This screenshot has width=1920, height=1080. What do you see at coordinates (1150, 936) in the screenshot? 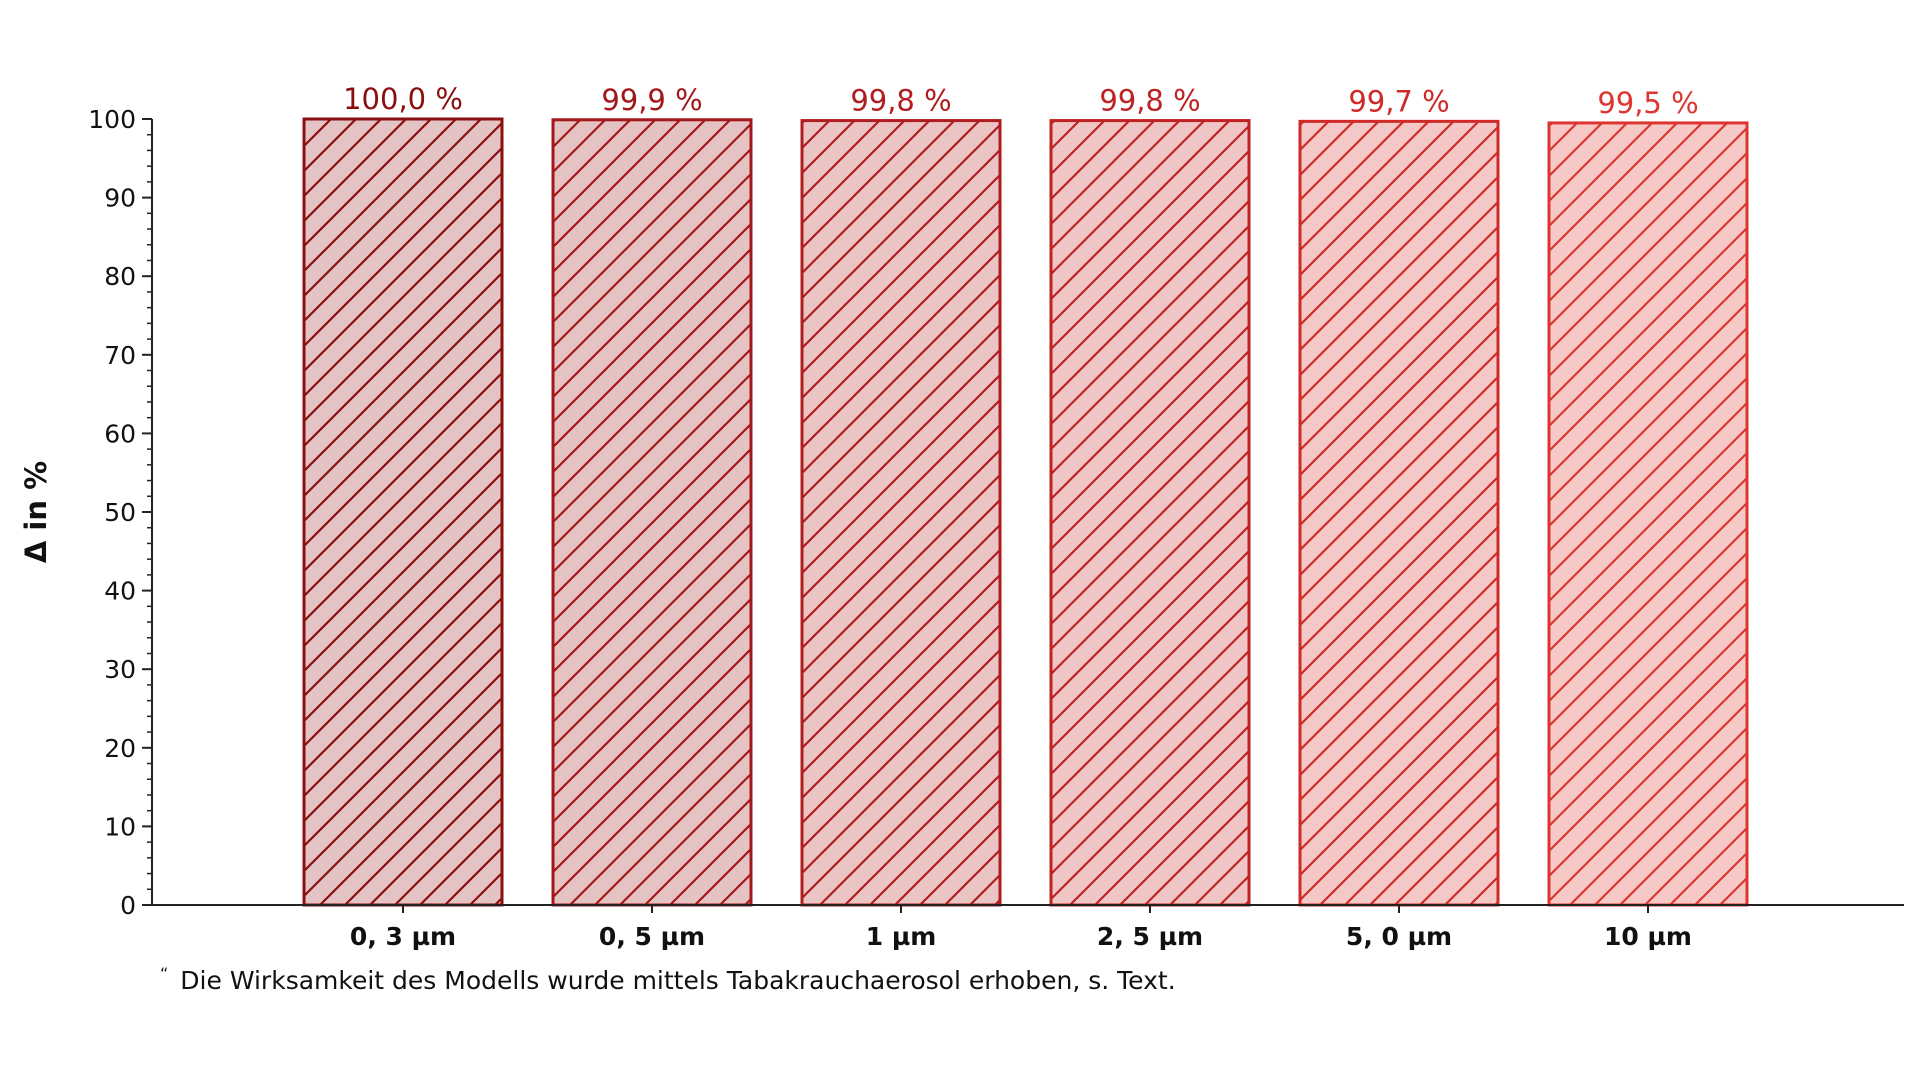
I see `x-tick-label-3: 2, 5 µm` at bounding box center [1150, 936].